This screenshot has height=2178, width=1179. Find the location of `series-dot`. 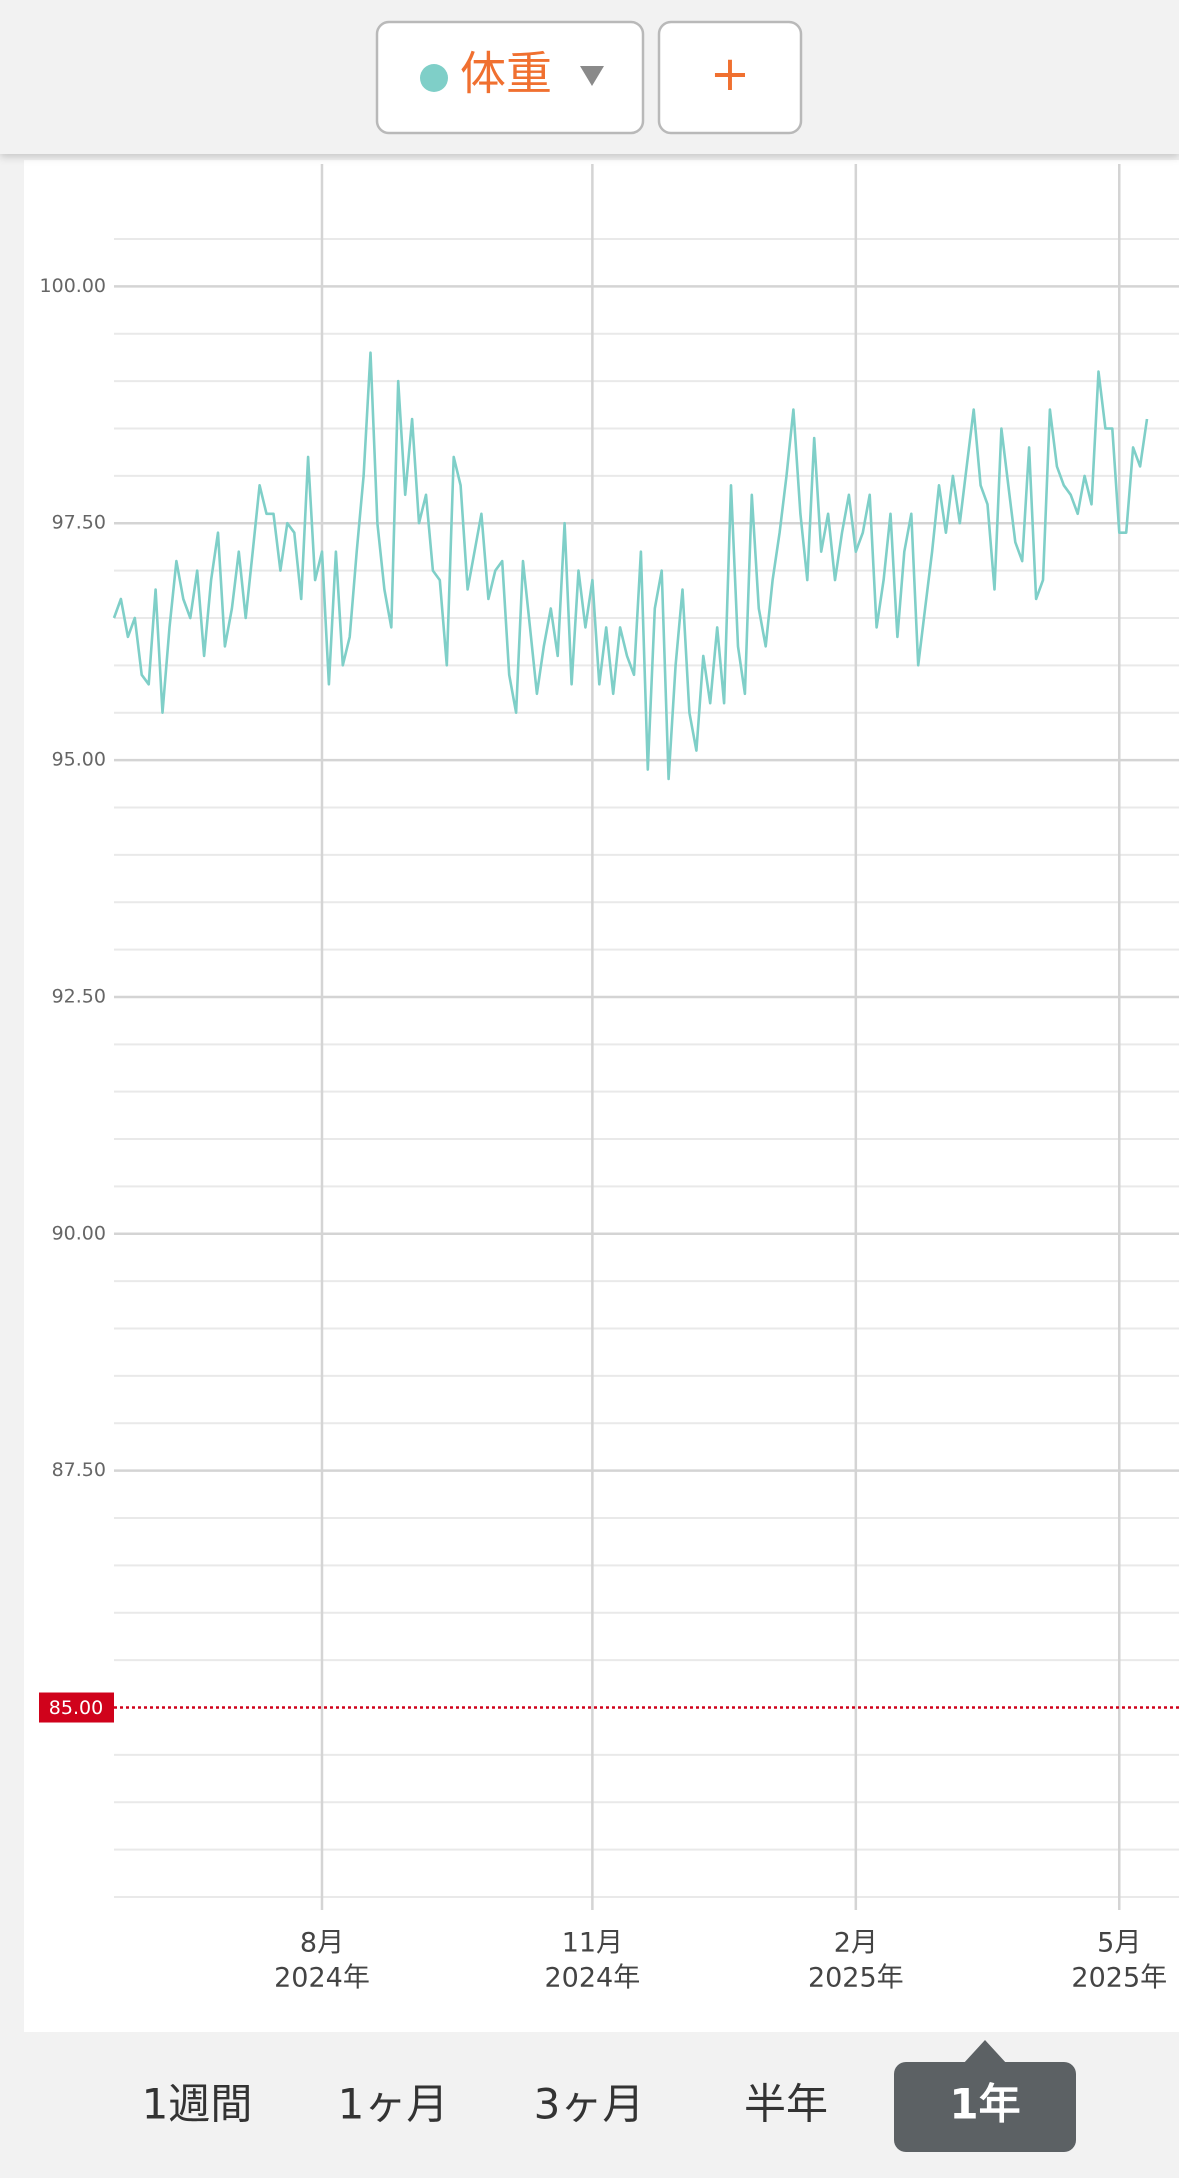

series-dot is located at coordinates (434, 78).